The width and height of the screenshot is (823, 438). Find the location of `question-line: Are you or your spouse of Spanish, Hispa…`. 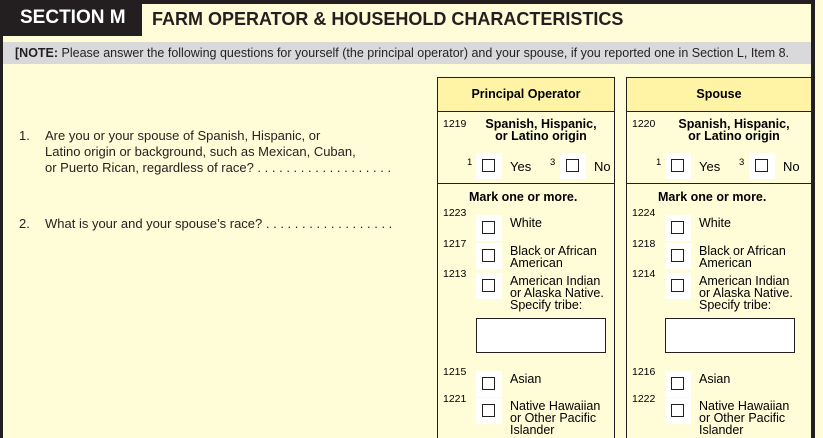

question-line: Are you or your spouse of Spanish, Hispa… is located at coordinates (183, 135).